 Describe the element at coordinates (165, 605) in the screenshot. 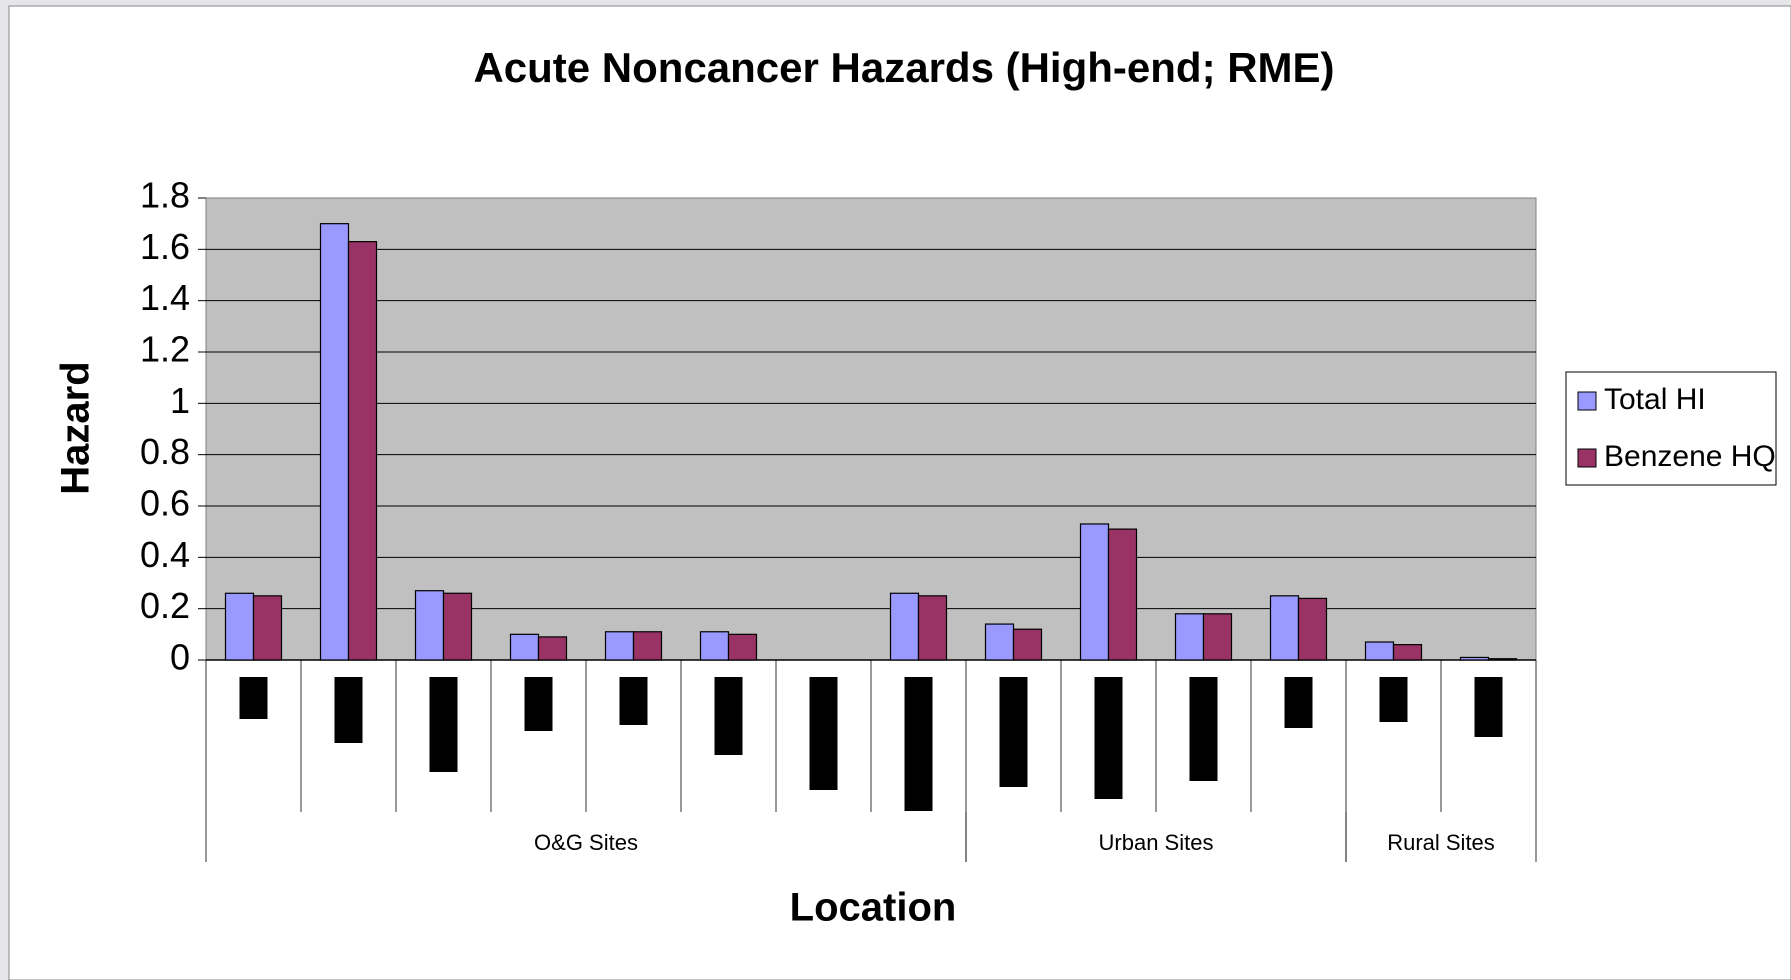

I see `y-tick-label: 0.2` at that location.